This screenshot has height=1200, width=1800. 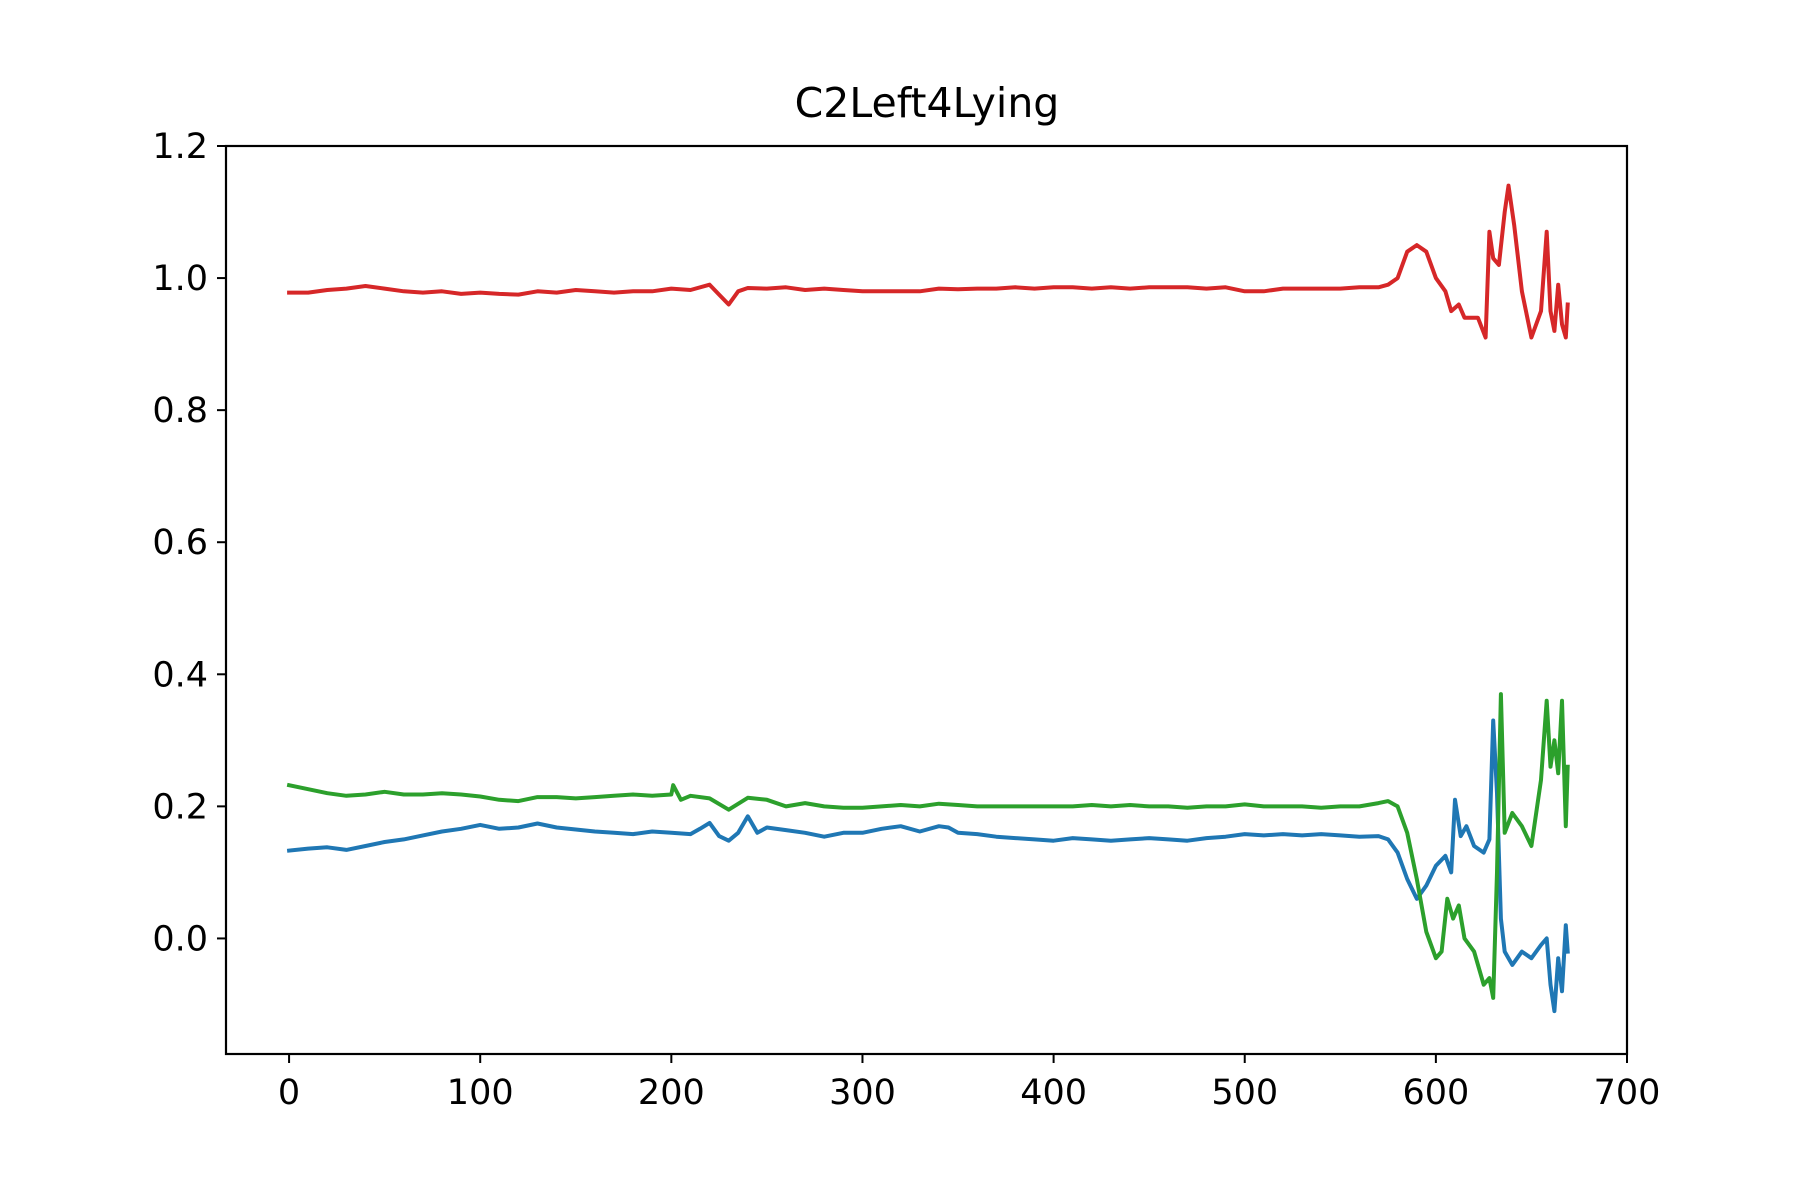 What do you see at coordinates (1435, 1093) in the screenshot?
I see `x-tick-label: 600` at bounding box center [1435, 1093].